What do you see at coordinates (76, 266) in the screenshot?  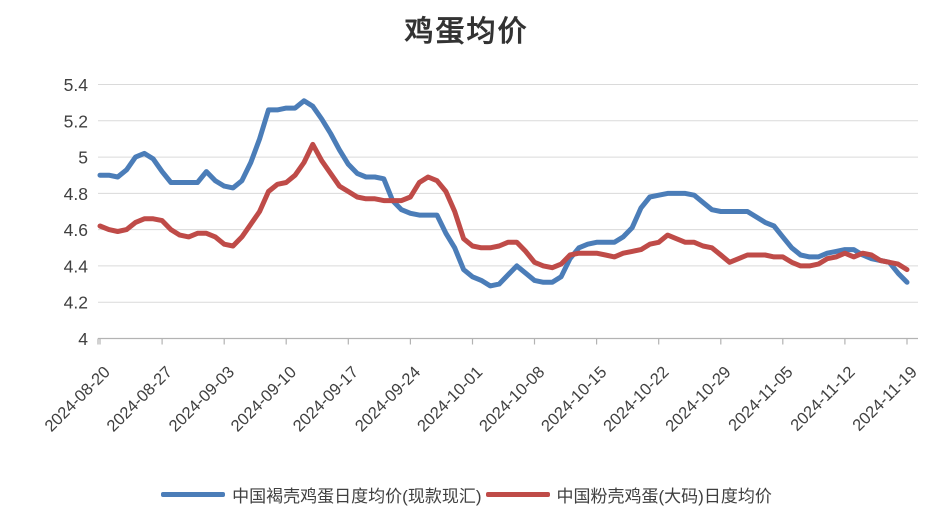 I see `y-axis-tick-label: 4.4` at bounding box center [76, 266].